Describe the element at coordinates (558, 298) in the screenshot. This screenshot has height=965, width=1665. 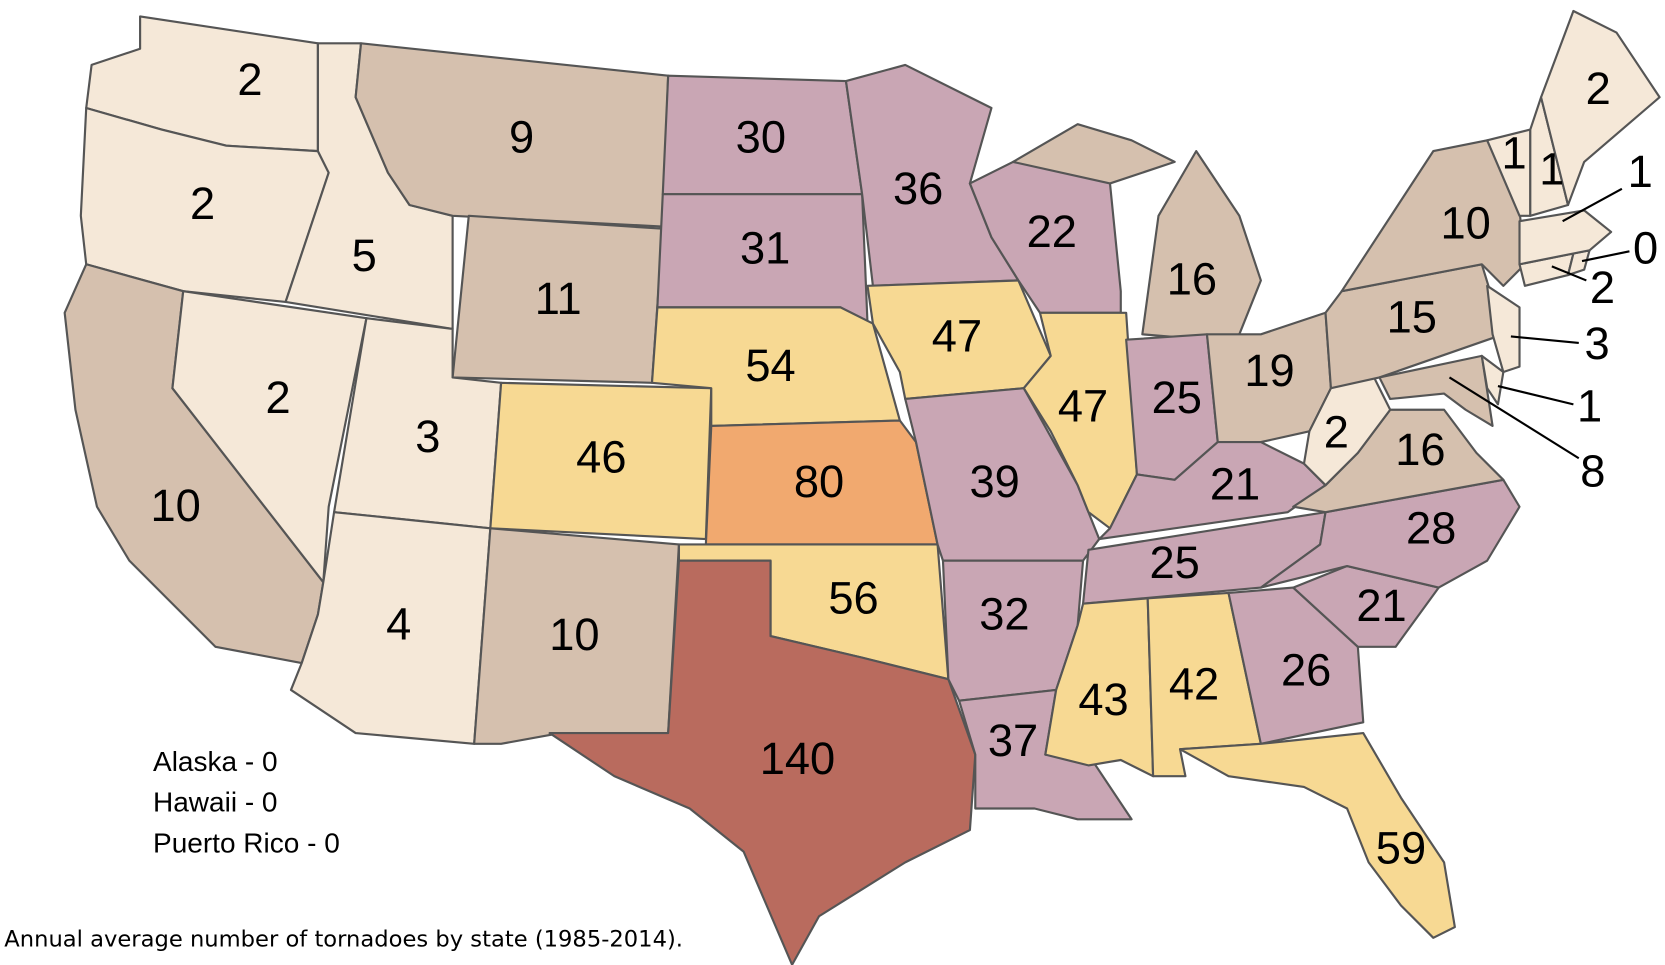
I see `state-value: 11` at that location.